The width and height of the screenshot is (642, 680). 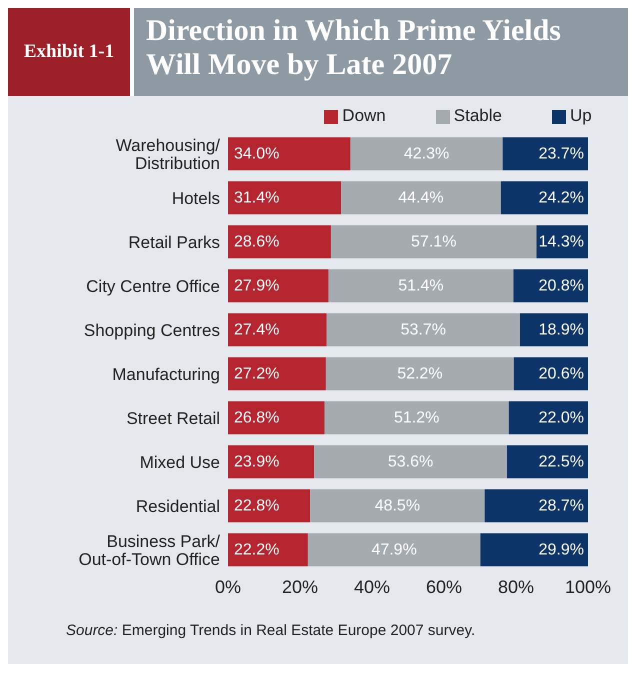 I want to click on data-label: 28.7%, so click(x=561, y=505).